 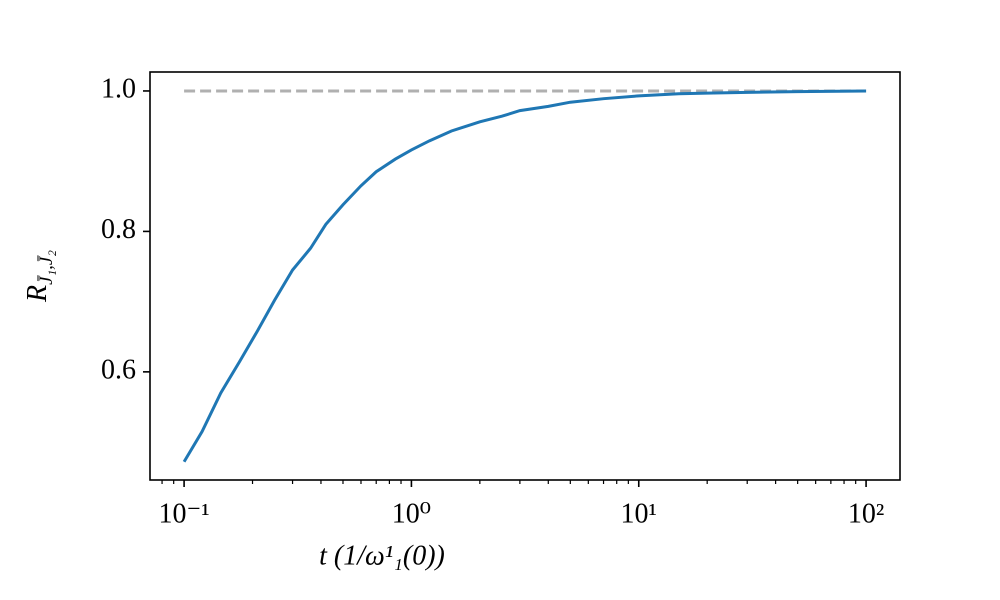 I want to click on y-axis-label: RJ̄₁,J̄₂, so click(x=39, y=276).